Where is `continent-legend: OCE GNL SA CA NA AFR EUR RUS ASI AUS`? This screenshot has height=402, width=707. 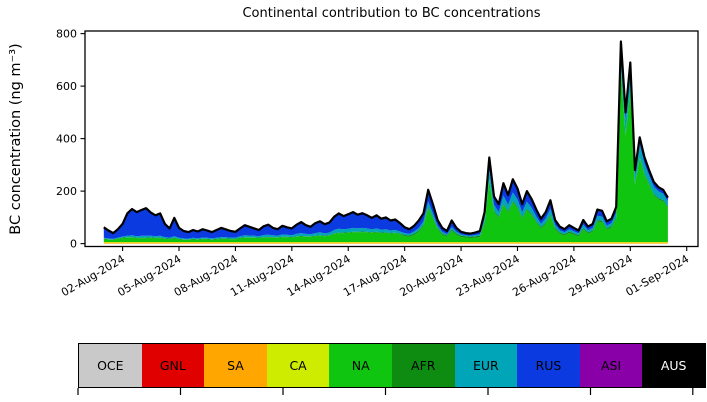 continent-legend: OCE GNL SA CA NA AFR EUR RUS ASI AUS is located at coordinates (392, 365).